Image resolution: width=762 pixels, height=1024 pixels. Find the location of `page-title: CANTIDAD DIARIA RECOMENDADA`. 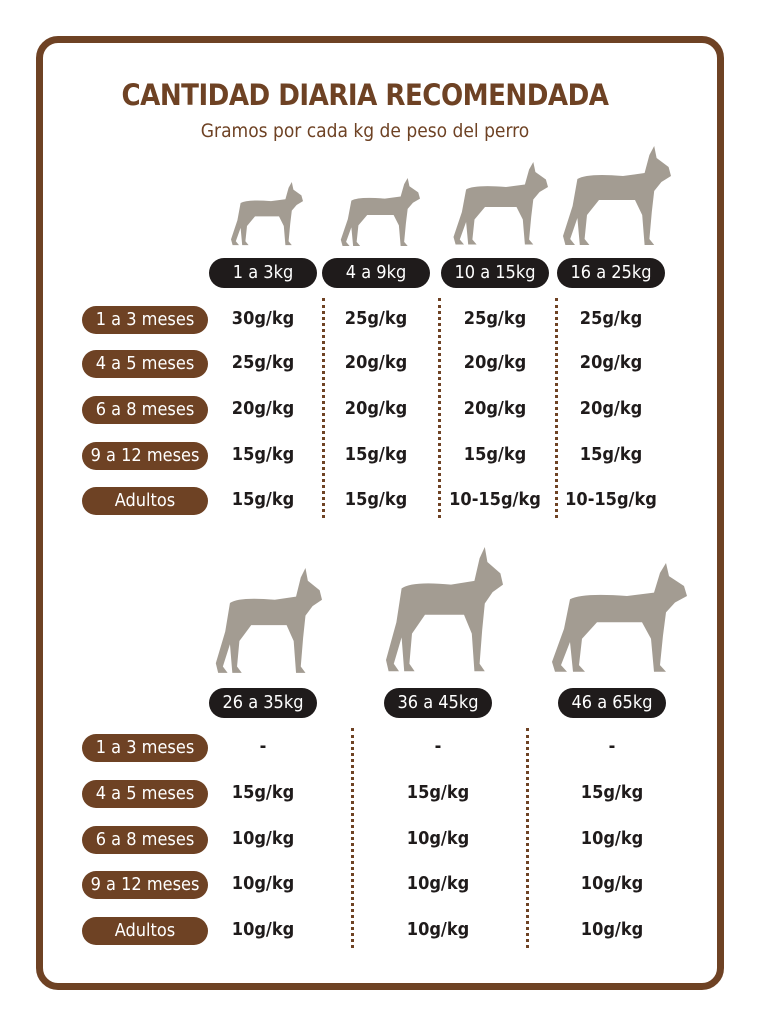

page-title: CANTIDAD DIARIA RECOMENDADA is located at coordinates (365, 95).